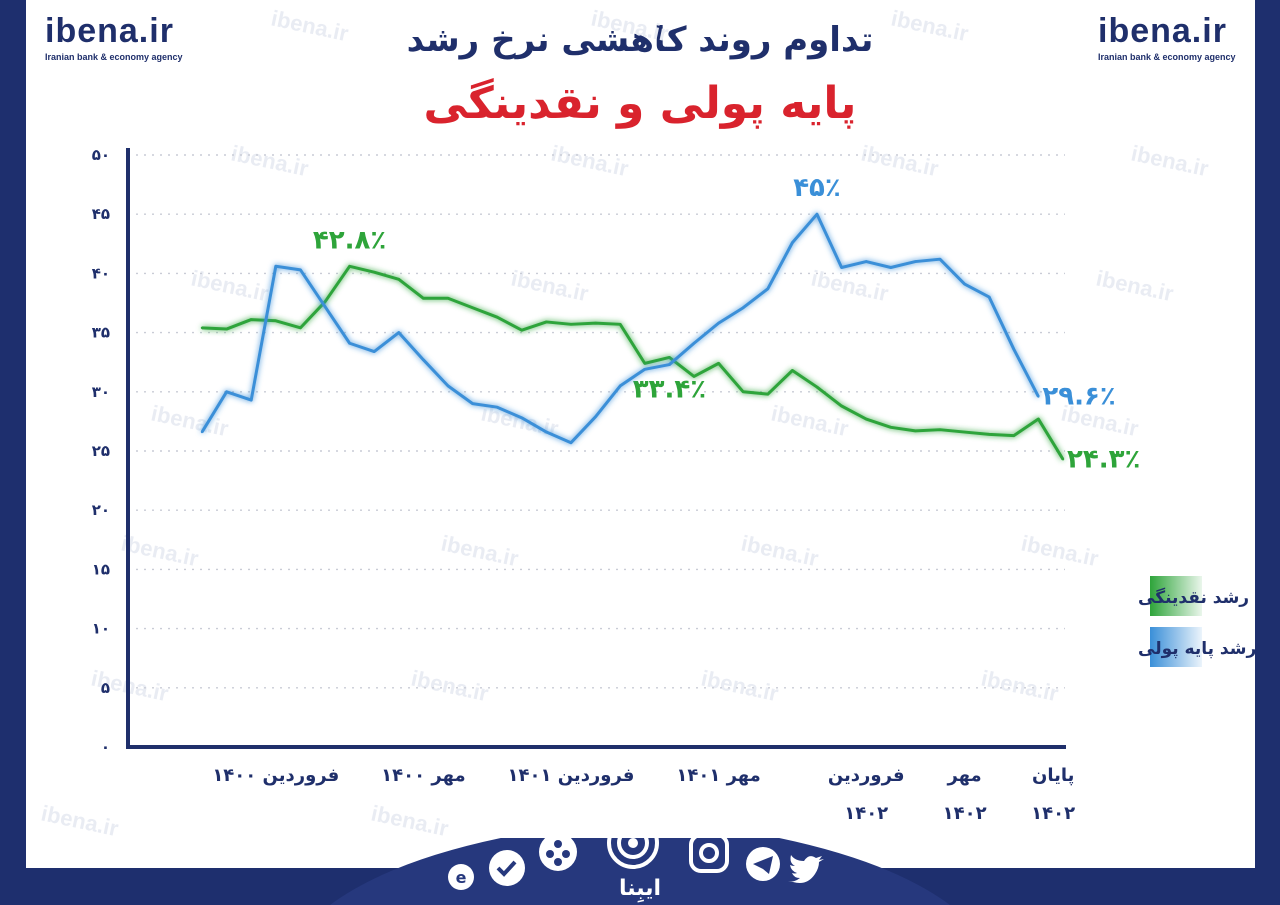 This screenshot has width=1280, height=905. What do you see at coordinates (349, 240) in the screenshot?
I see `data-label: ۴۲.۸٪` at bounding box center [349, 240].